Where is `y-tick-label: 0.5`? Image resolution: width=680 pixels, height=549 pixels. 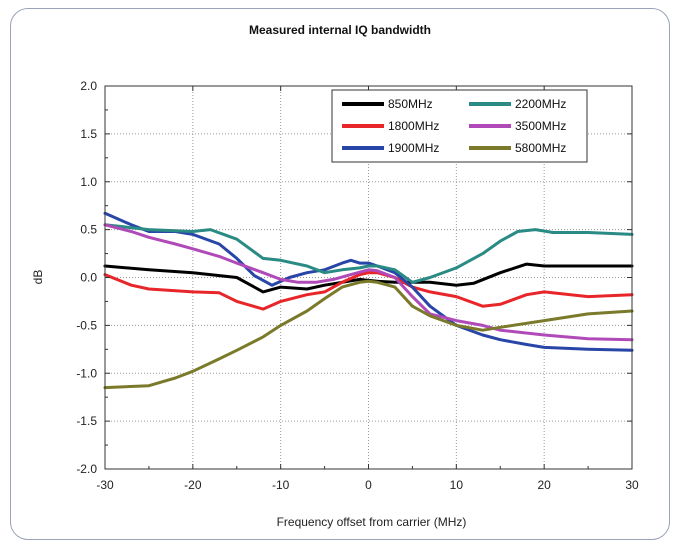
y-tick-label: 0.5 is located at coordinates (88, 230).